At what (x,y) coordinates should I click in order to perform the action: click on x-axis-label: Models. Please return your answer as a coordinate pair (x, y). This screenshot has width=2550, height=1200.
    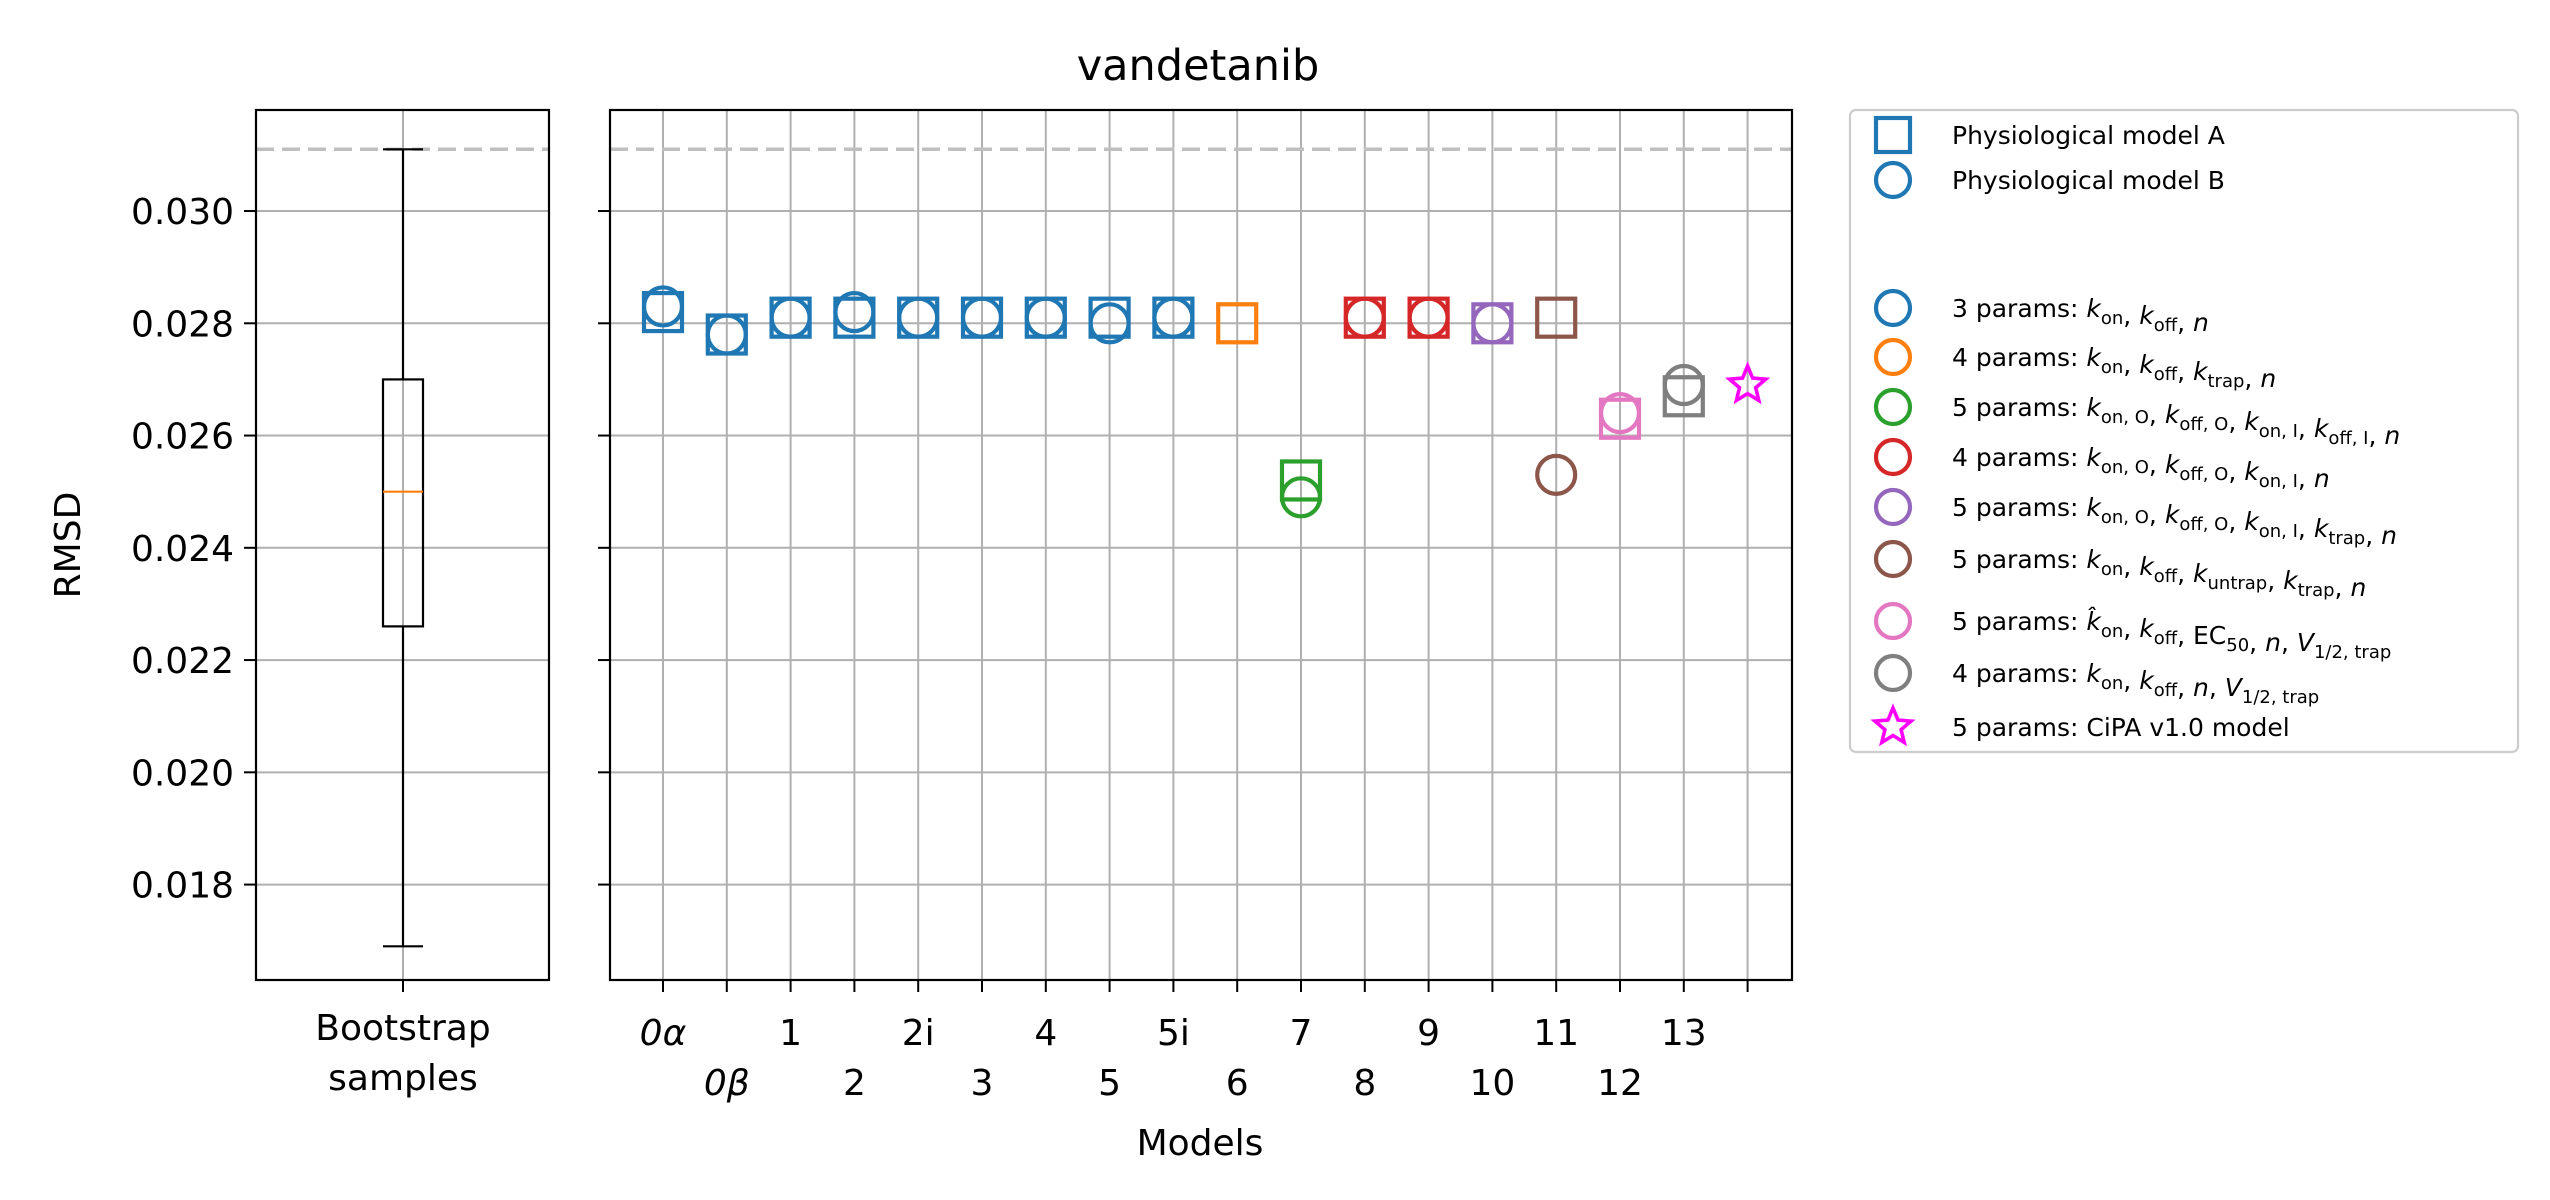
    Looking at the image, I should click on (1200, 1143).